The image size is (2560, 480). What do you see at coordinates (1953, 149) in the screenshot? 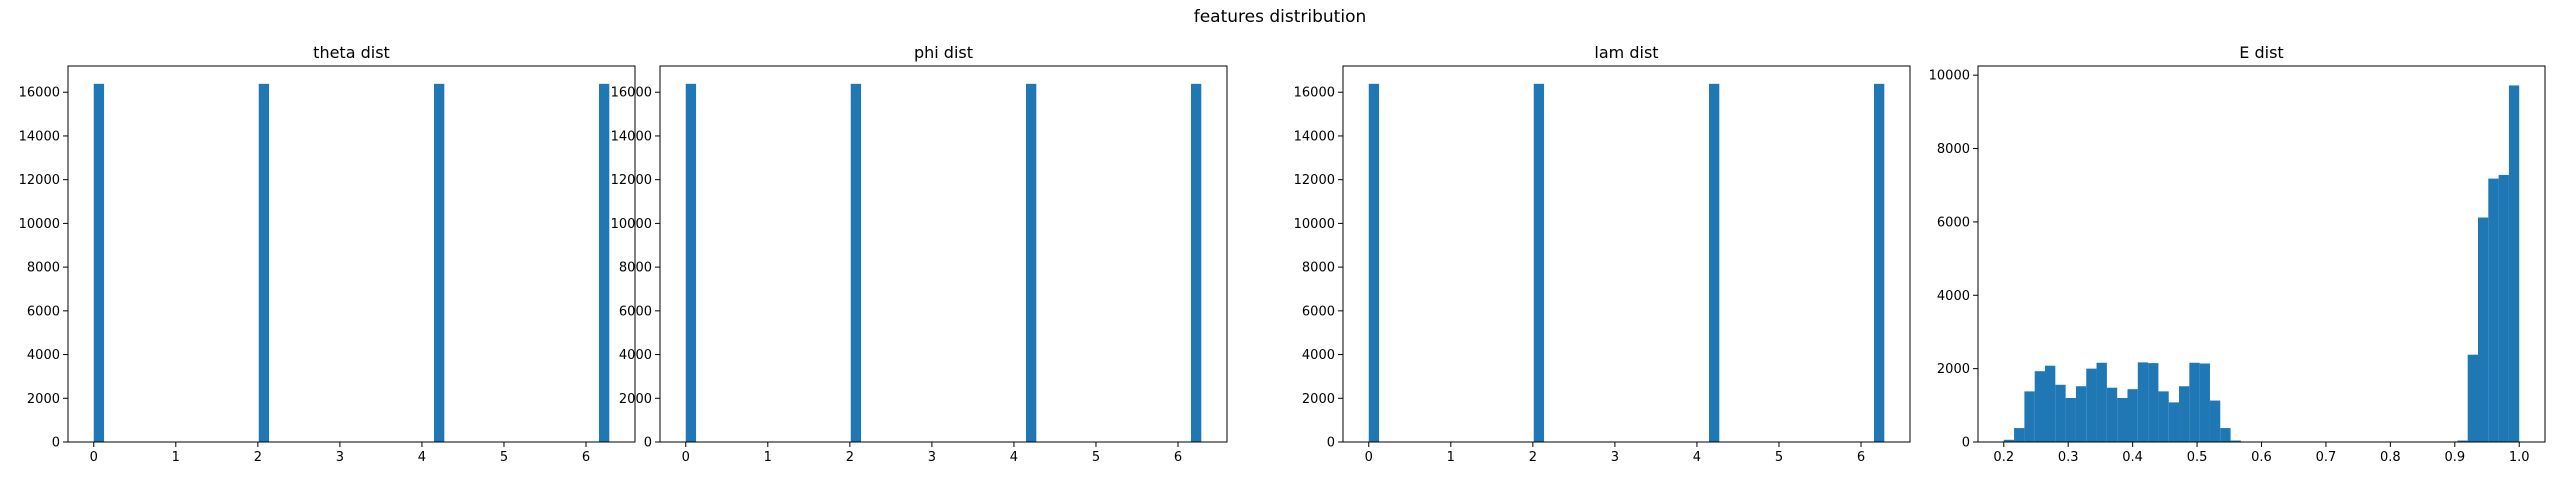
I see `e-dist-ytick-label-4: 8000` at bounding box center [1953, 149].